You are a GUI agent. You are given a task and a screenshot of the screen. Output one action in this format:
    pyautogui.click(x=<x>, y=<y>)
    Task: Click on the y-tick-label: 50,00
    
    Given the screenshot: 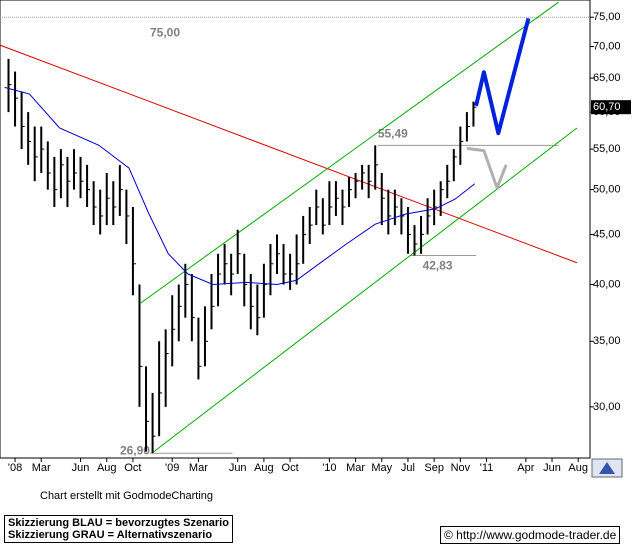 What is the action you would take?
    pyautogui.click(x=607, y=190)
    